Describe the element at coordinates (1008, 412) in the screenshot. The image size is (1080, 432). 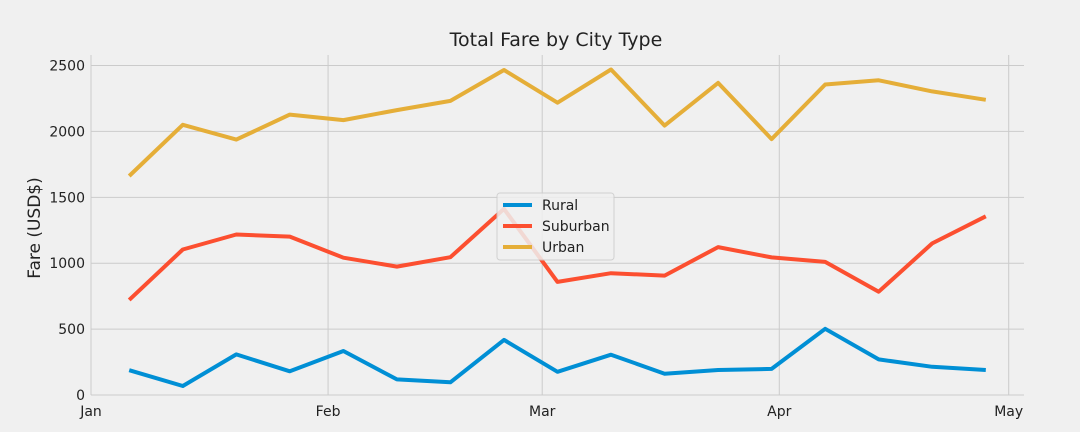
I see `x-tick-label: May` at that location.